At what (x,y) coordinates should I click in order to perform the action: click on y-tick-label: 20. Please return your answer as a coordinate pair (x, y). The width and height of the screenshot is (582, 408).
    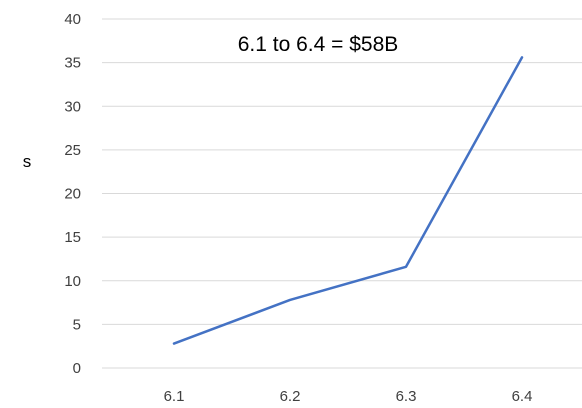
    Looking at the image, I should click on (72, 194).